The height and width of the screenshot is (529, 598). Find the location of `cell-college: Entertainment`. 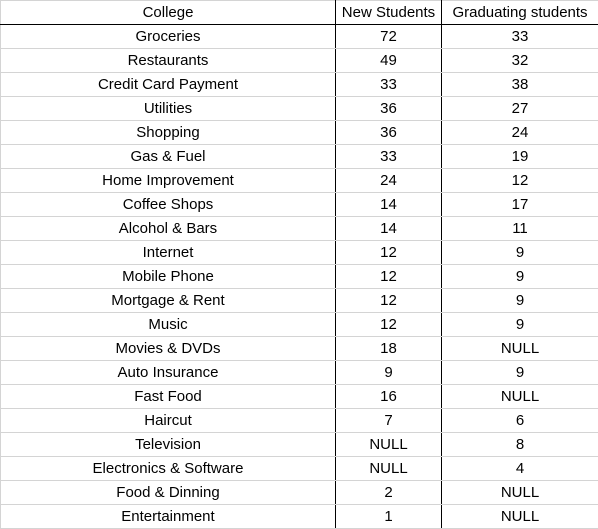

cell-college: Entertainment is located at coordinates (168, 517).